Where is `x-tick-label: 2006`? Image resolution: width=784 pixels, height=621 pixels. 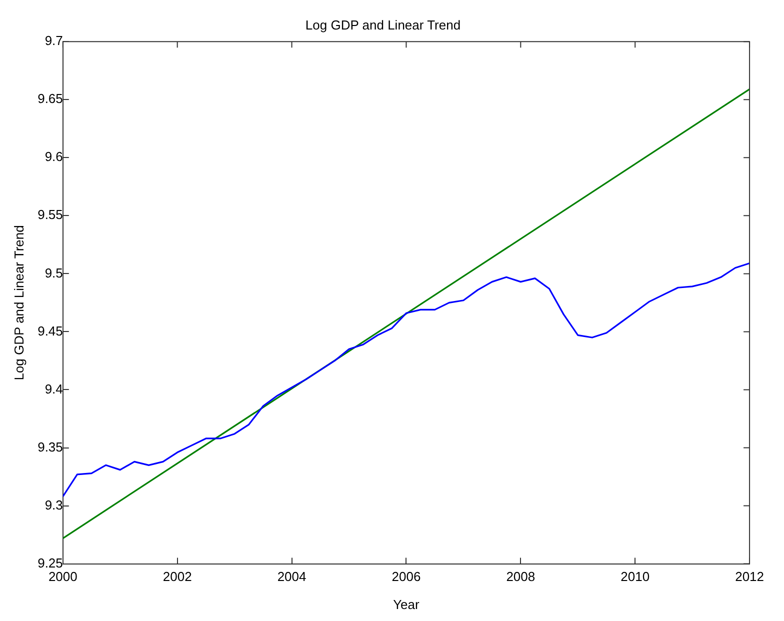
x-tick-label: 2006 is located at coordinates (406, 576).